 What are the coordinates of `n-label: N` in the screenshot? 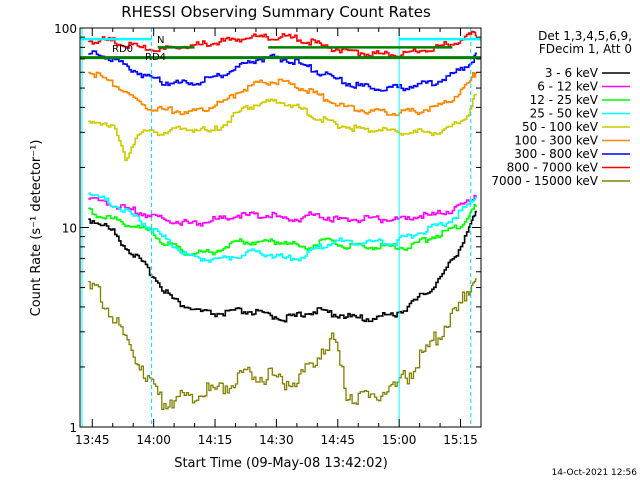 It's located at (160, 40).